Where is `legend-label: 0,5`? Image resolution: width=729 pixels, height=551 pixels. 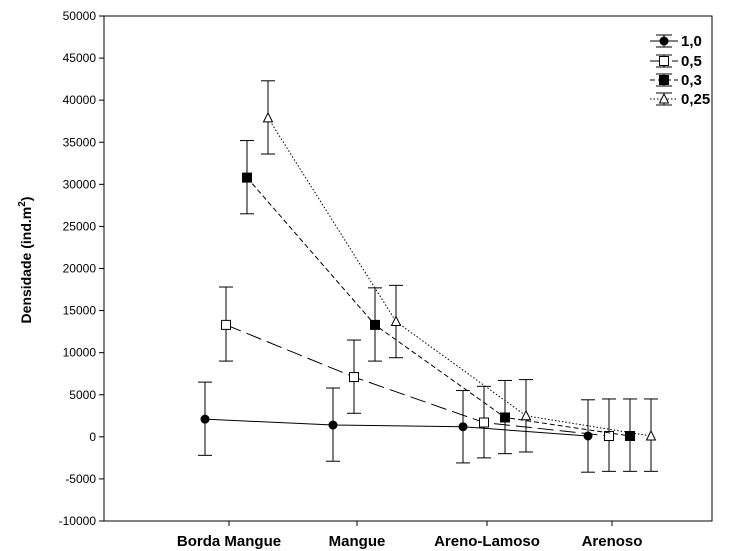 legend-label: 0,5 is located at coordinates (691, 61).